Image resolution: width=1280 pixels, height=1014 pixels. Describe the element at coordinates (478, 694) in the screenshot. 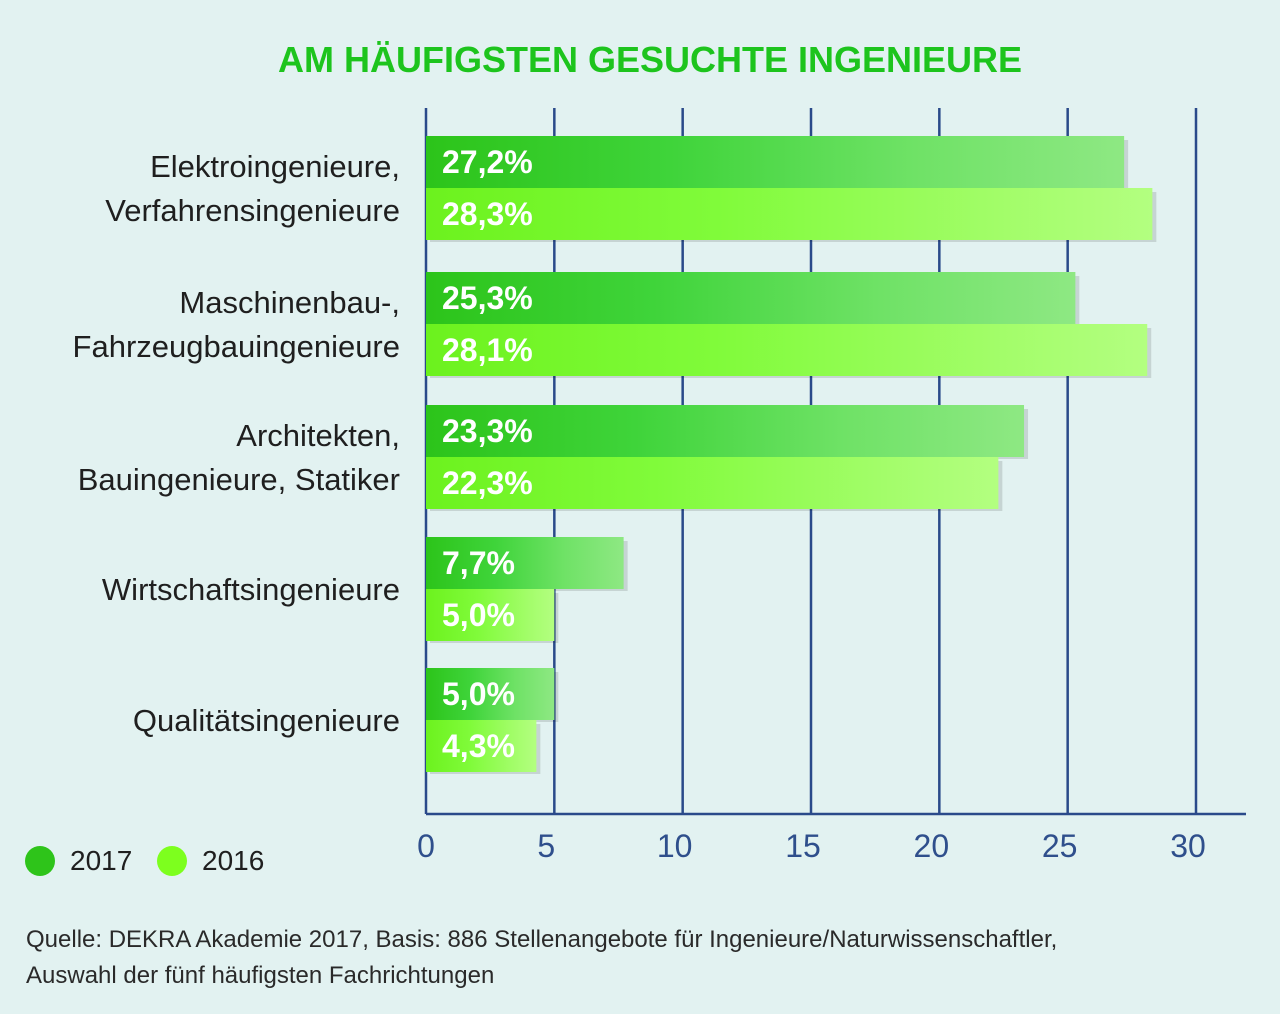

I see `value-label-2017-4: 5,0%` at that location.